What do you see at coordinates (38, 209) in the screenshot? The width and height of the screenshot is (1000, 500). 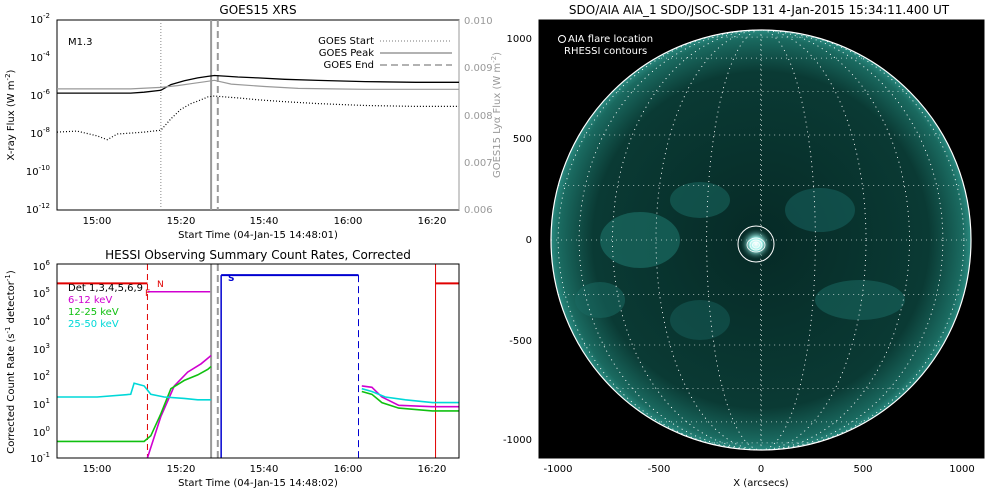 I see `goes-ytick: 10⁻¹²` at bounding box center [38, 209].